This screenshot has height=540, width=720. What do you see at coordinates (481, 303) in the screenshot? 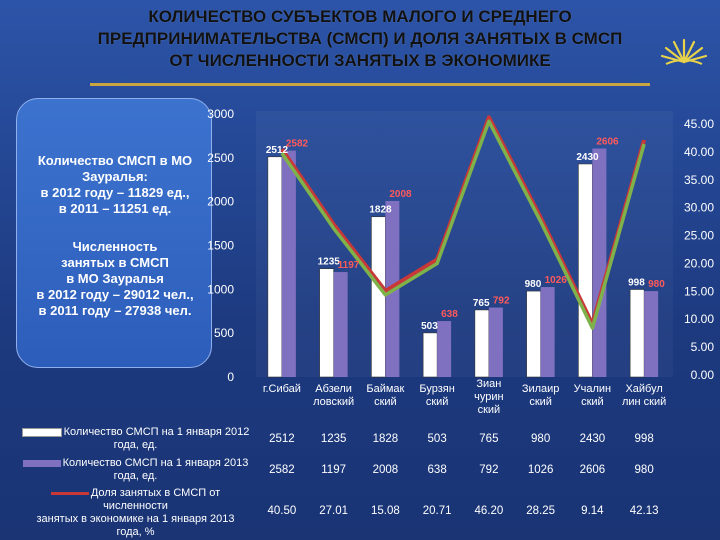
I see `value-label-2012: 765` at bounding box center [481, 303].